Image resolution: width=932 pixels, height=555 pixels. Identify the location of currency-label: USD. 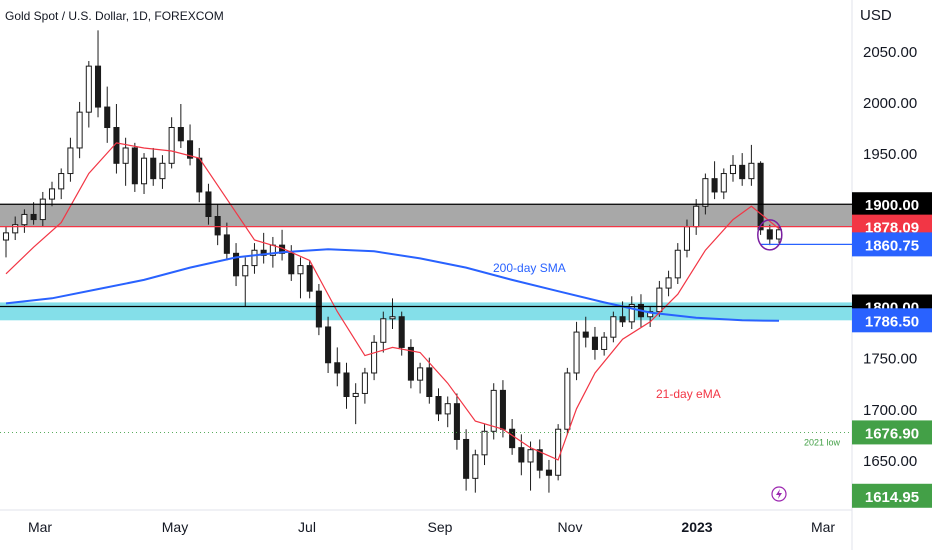
(876, 15).